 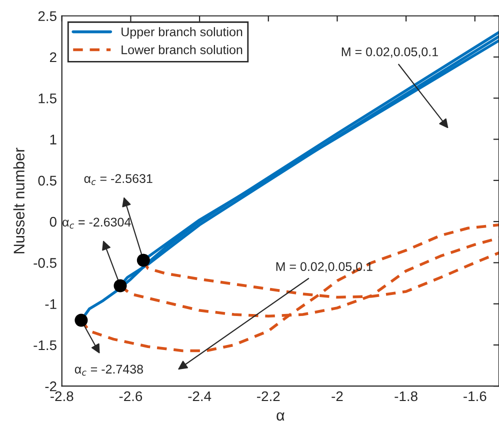 I want to click on annotation: α$_{c}$ = -2.7438, so click(x=108, y=370).